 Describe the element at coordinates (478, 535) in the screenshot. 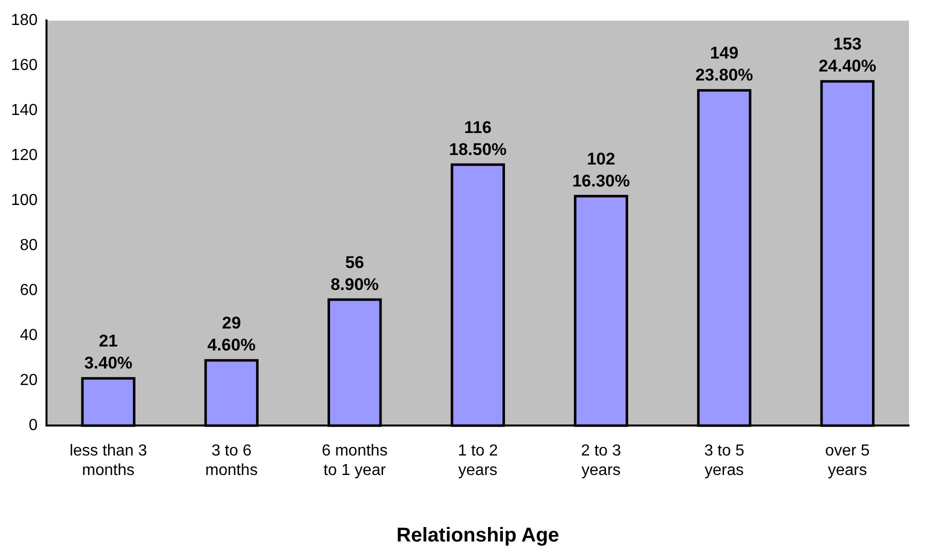

I see `x-axis-title: Relationship Age` at that location.